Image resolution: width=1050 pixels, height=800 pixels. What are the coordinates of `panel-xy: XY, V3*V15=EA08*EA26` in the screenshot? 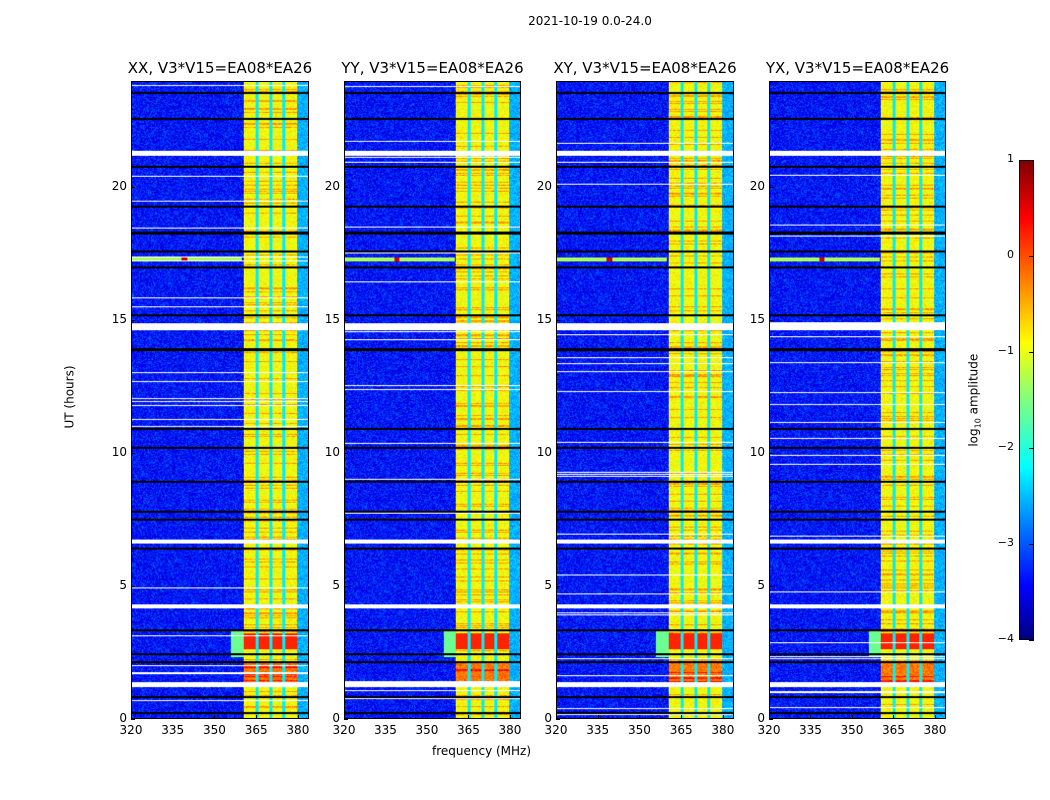 It's located at (645, 389).